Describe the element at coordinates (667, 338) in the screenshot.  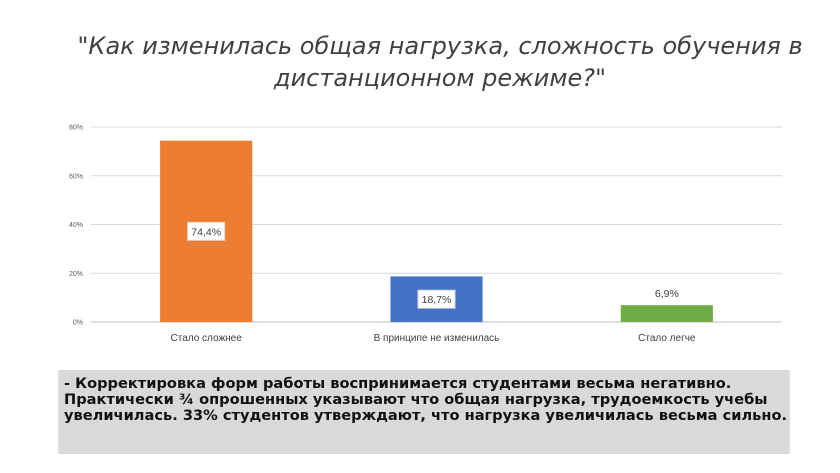
I see `x-category-label: Стало легче` at that location.